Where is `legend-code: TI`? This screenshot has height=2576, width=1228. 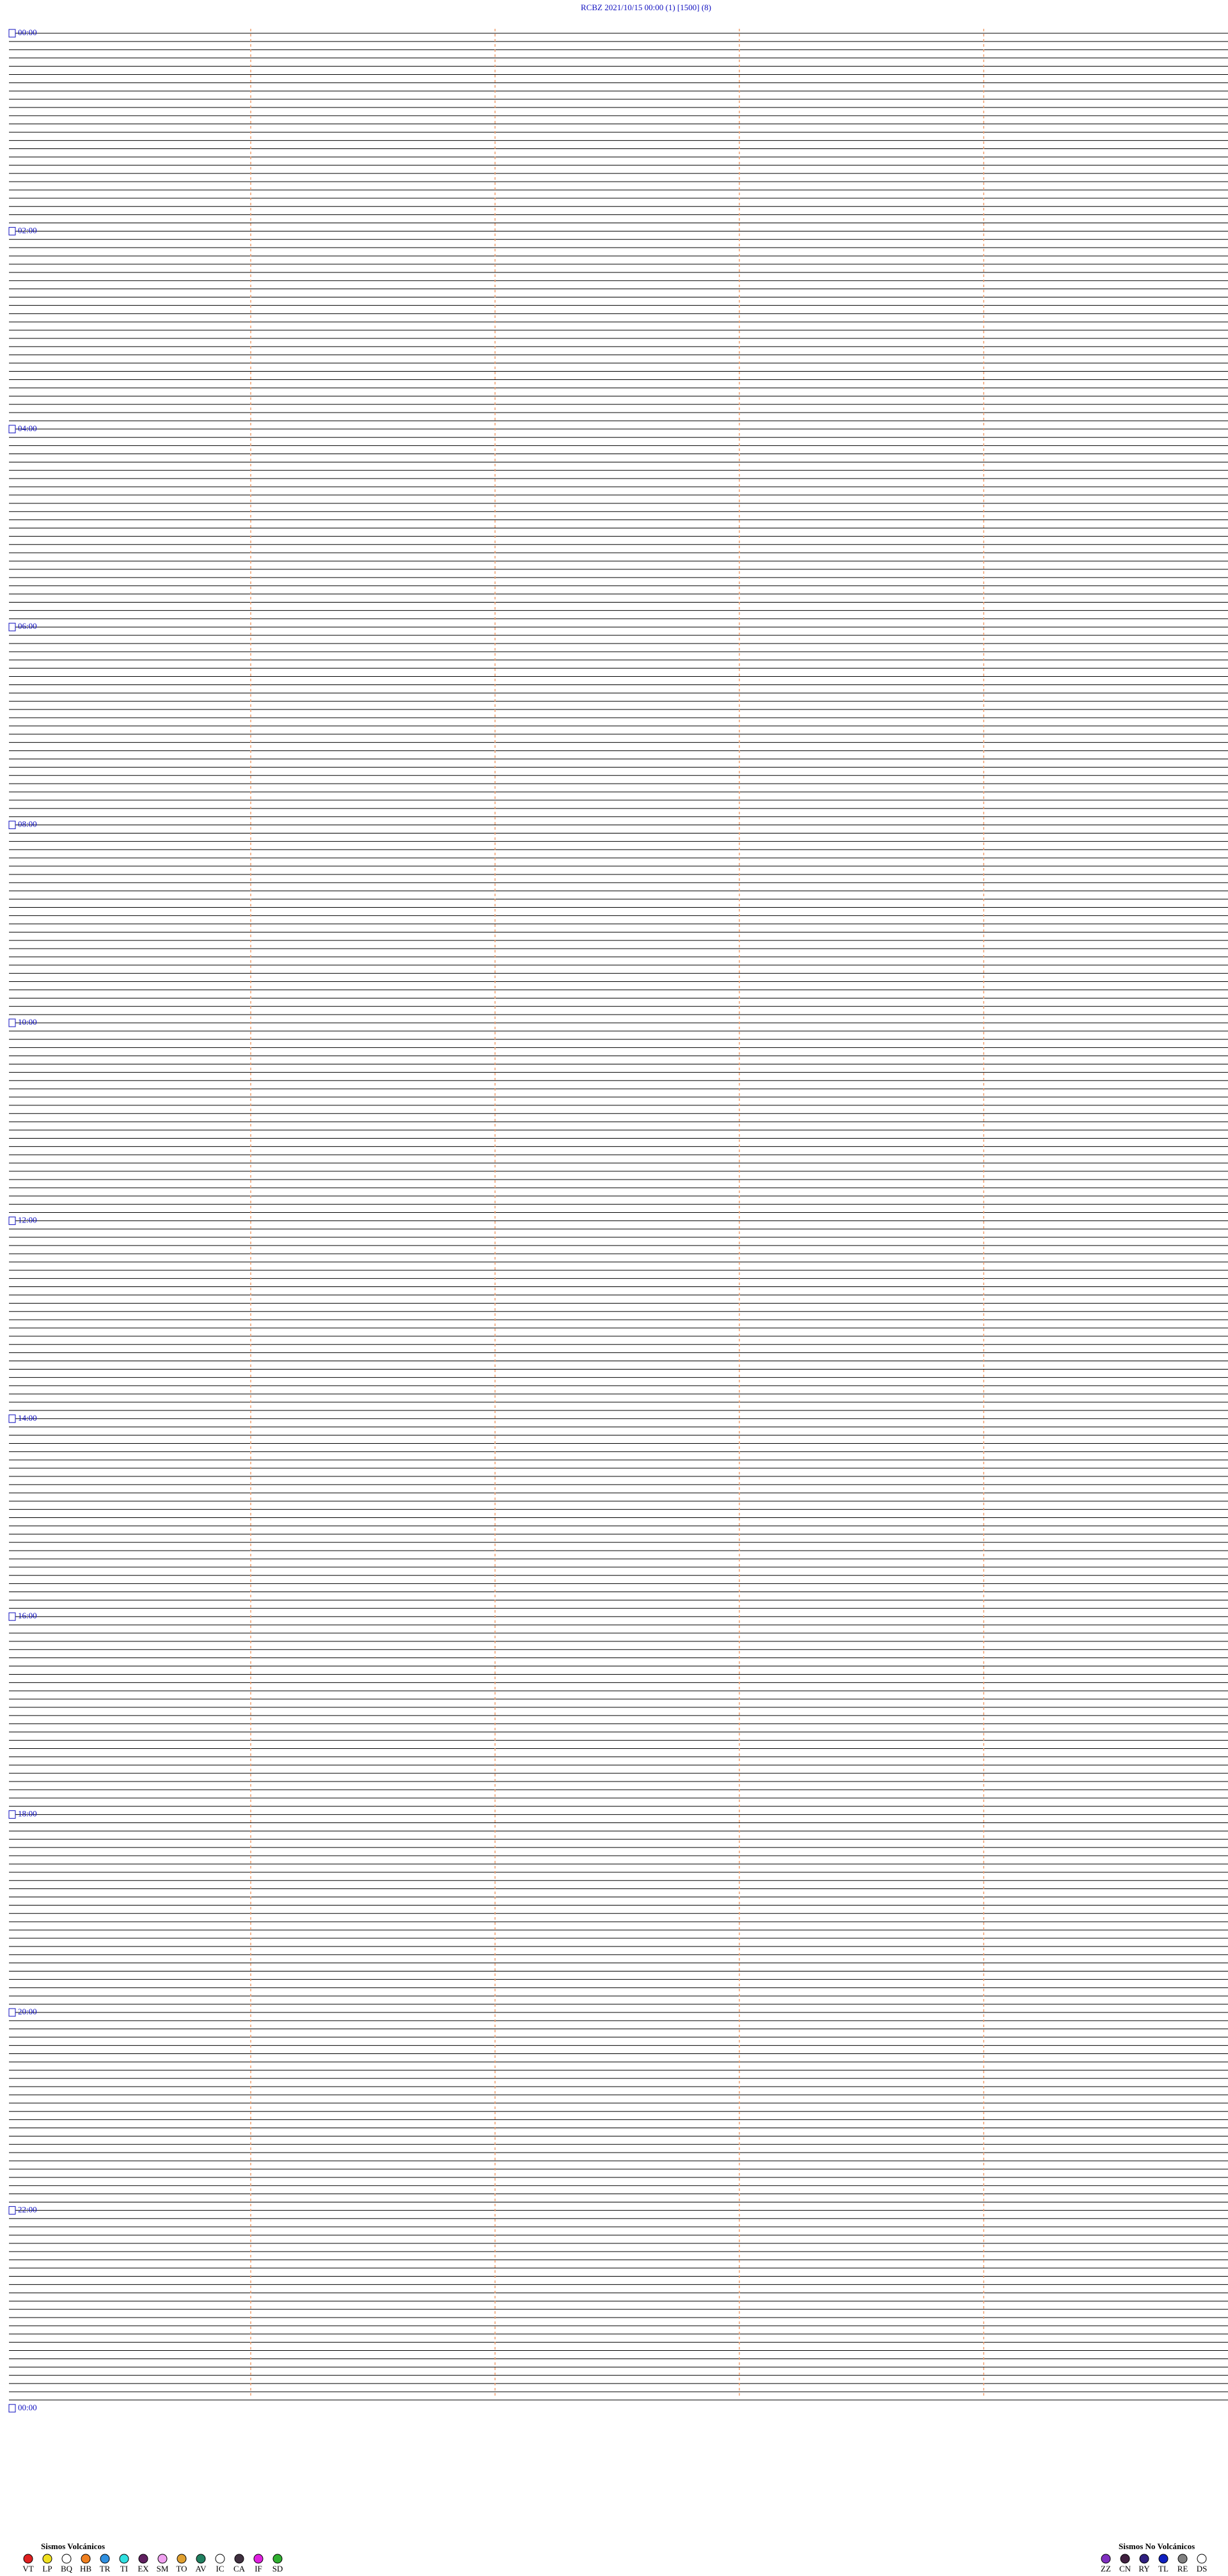
legend-code: TI is located at coordinates (124, 2568).